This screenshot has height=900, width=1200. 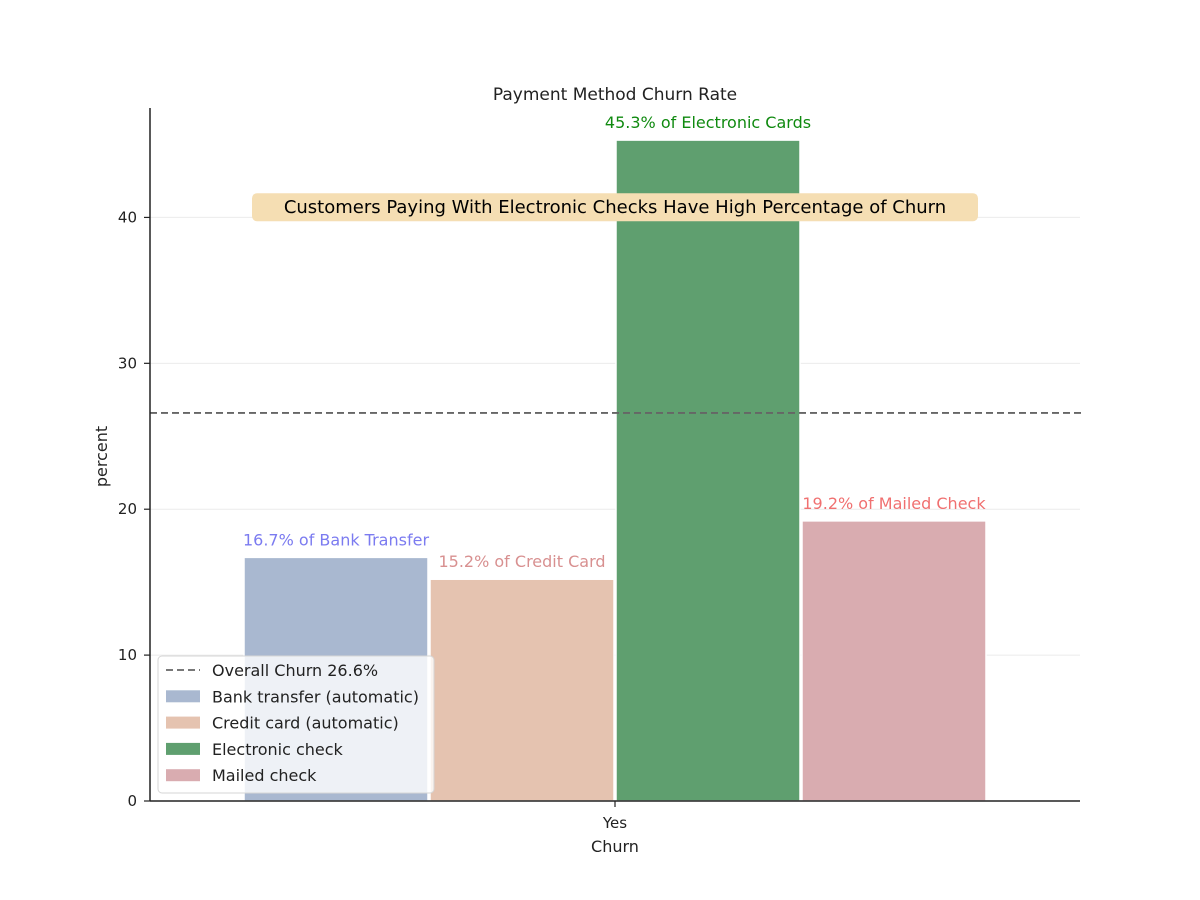 What do you see at coordinates (708, 122) in the screenshot?
I see `bar-data-label: 45.3% of Electronic Cards` at bounding box center [708, 122].